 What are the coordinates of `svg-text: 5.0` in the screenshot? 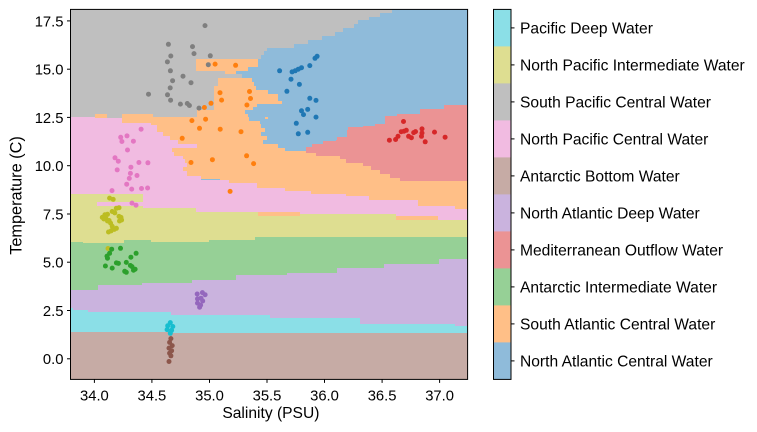 It's located at (53, 264).